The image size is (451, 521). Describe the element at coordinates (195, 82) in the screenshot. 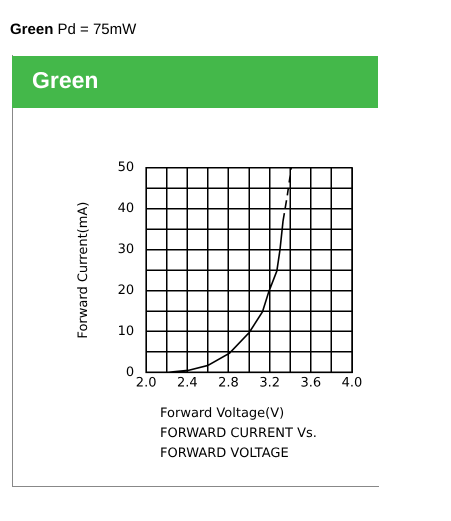

I see `chart-subtitle: Green` at that location.